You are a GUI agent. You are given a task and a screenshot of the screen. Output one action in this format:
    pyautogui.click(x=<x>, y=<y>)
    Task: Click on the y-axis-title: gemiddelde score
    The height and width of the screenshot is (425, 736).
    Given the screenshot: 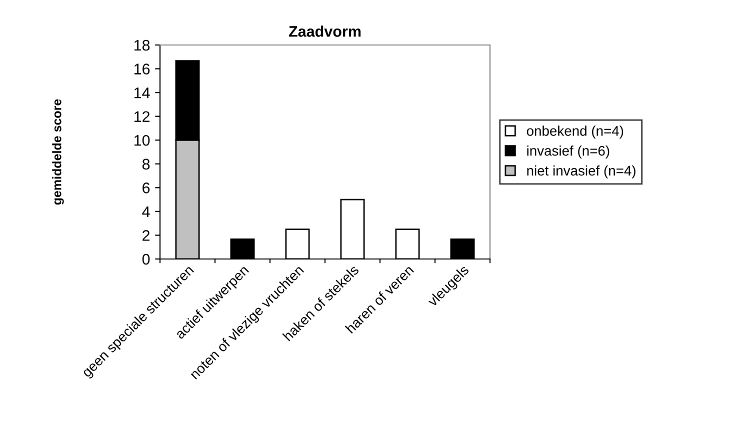 What is the action you would take?
    pyautogui.click(x=58, y=152)
    